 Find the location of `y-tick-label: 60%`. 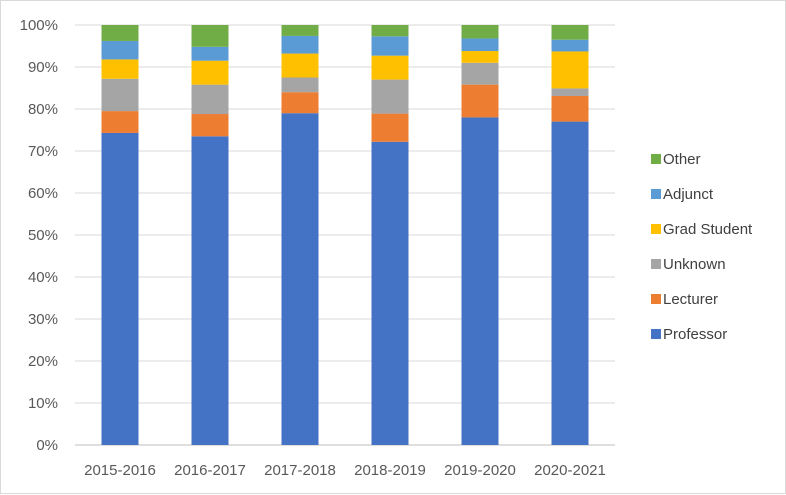

y-tick-label: 60% is located at coordinates (43, 193).